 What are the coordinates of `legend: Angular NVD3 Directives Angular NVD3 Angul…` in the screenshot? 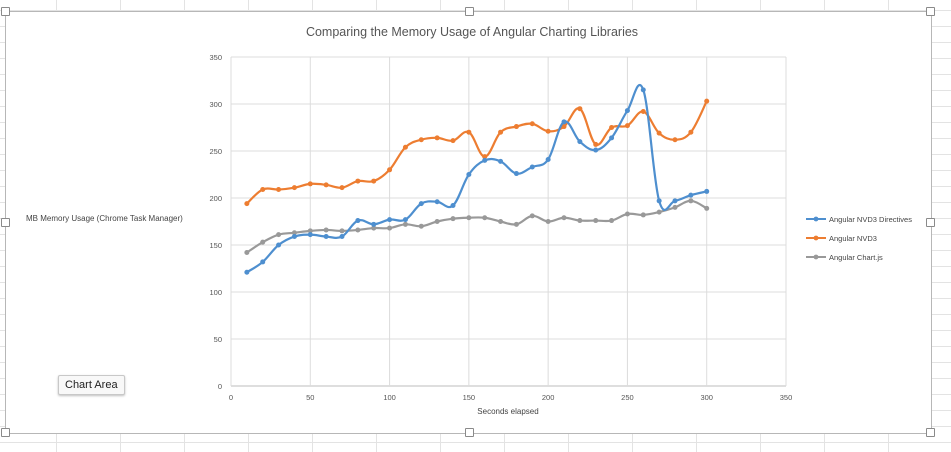 It's located at (859, 238).